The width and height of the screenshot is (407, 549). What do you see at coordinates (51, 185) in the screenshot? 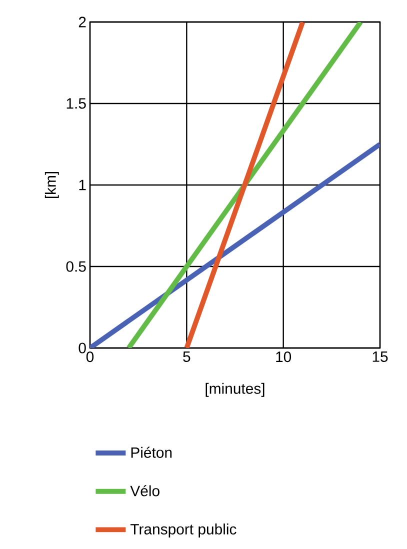
I see `y-axis-title: [km]` at bounding box center [51, 185].